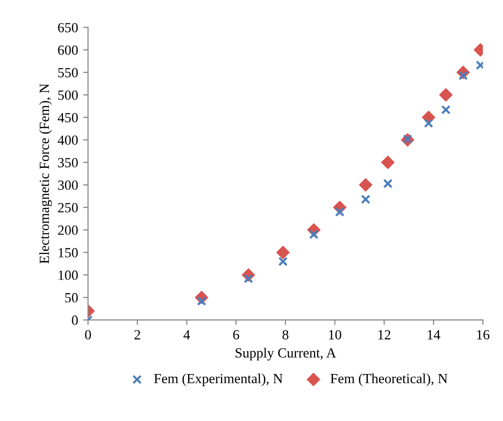 This screenshot has width=503, height=421. What do you see at coordinates (68, 117) in the screenshot?
I see `y-tick-label: 450` at bounding box center [68, 117].